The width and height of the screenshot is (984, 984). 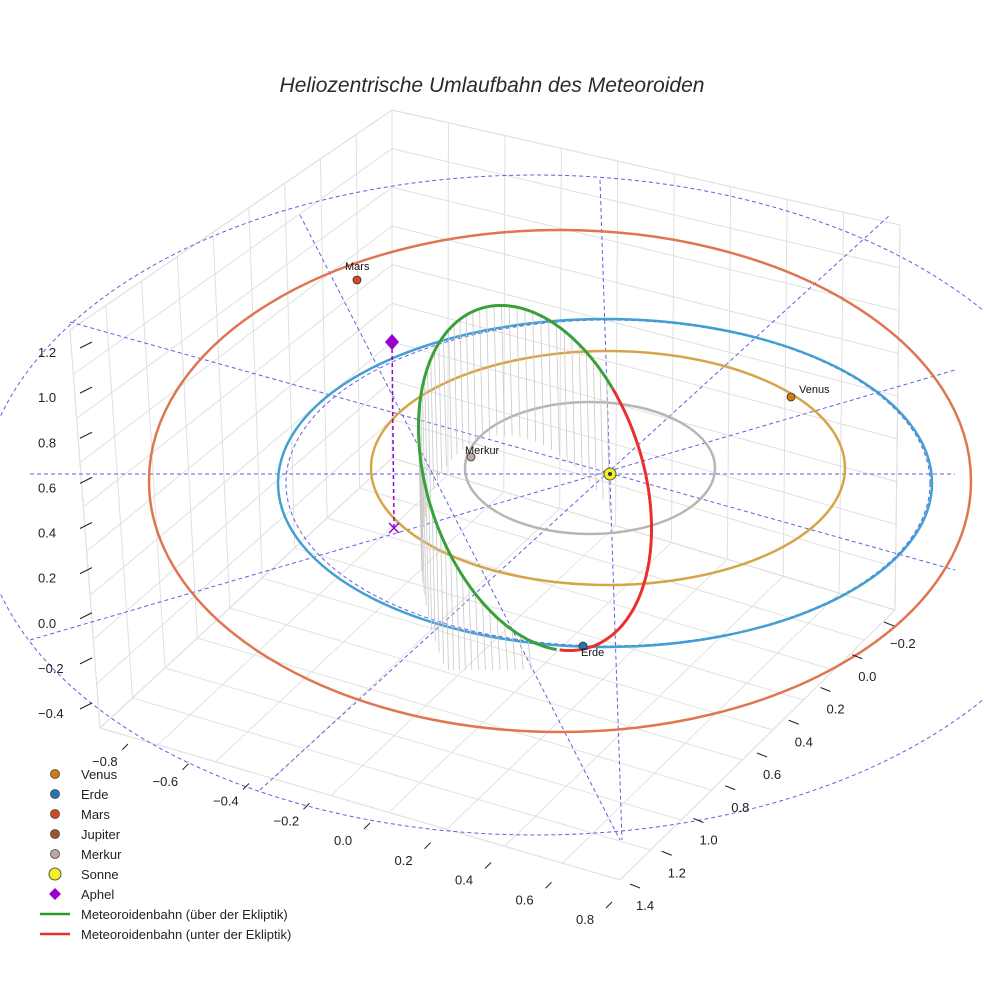 I want to click on planet-merkur, so click(x=471, y=457).